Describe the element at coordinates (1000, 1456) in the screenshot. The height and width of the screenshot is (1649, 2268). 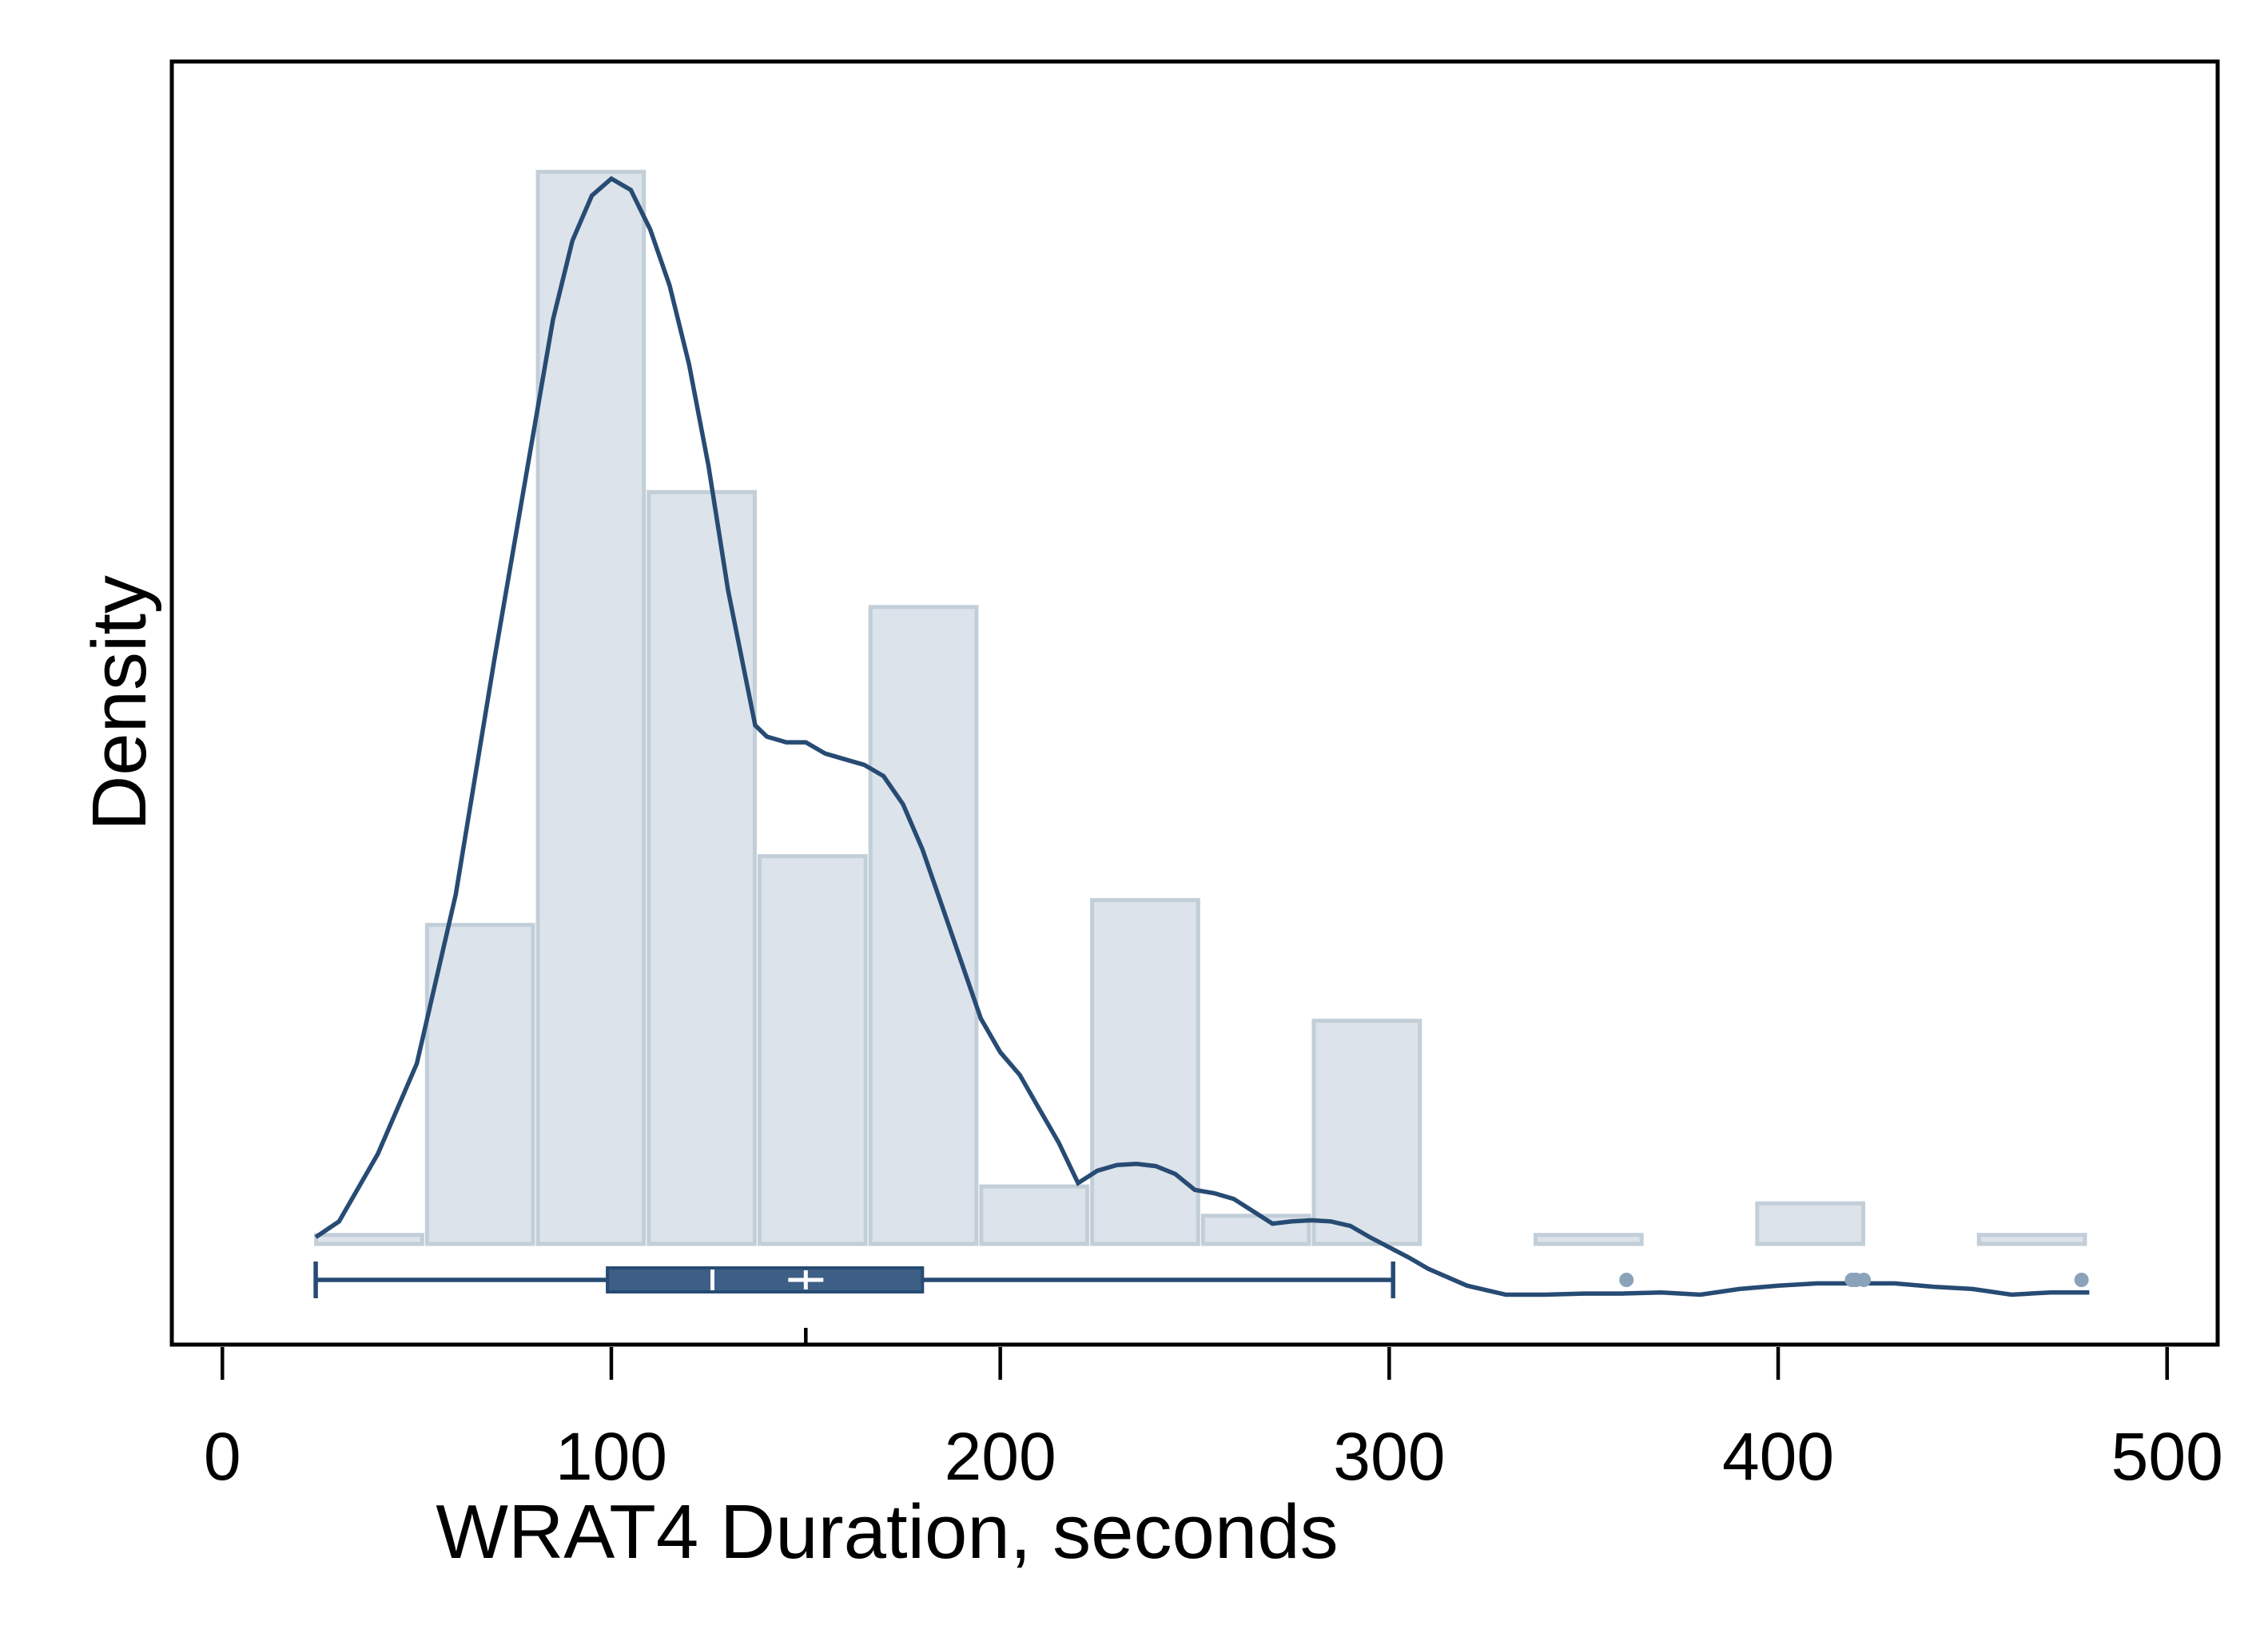
I see `x-tick-label: 200` at that location.